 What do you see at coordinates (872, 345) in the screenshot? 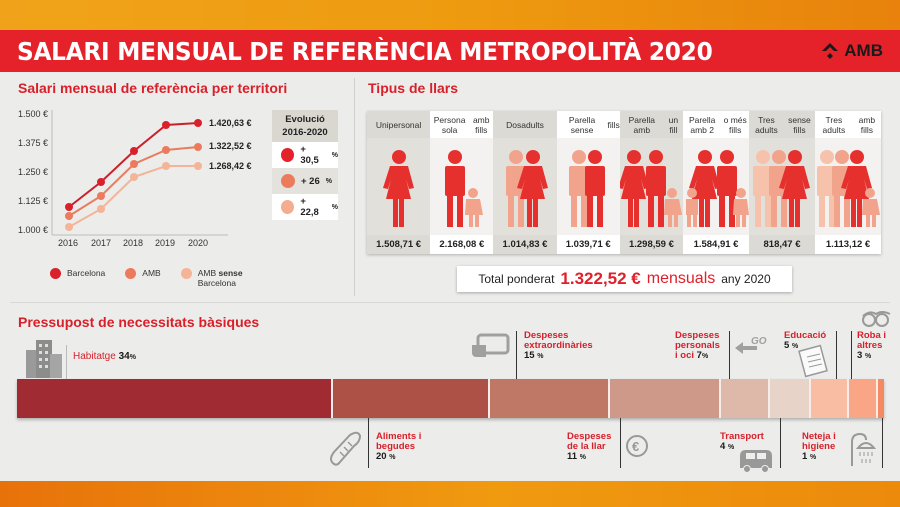
I see `callout-roba: Roba i altres 3 %` at bounding box center [872, 345].